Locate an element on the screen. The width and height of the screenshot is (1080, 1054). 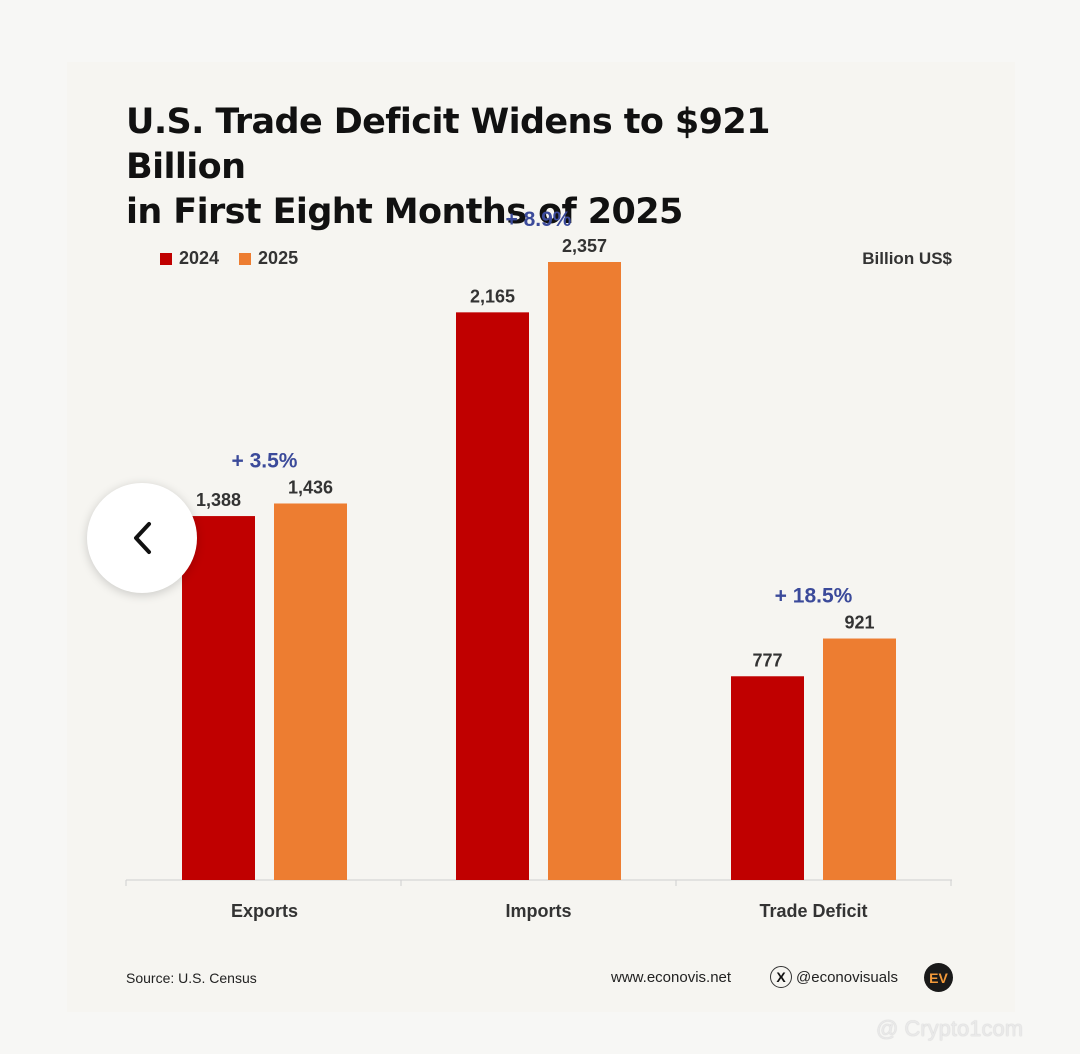
data-label-trade-deficit-2024: 777 is located at coordinates (767, 660).